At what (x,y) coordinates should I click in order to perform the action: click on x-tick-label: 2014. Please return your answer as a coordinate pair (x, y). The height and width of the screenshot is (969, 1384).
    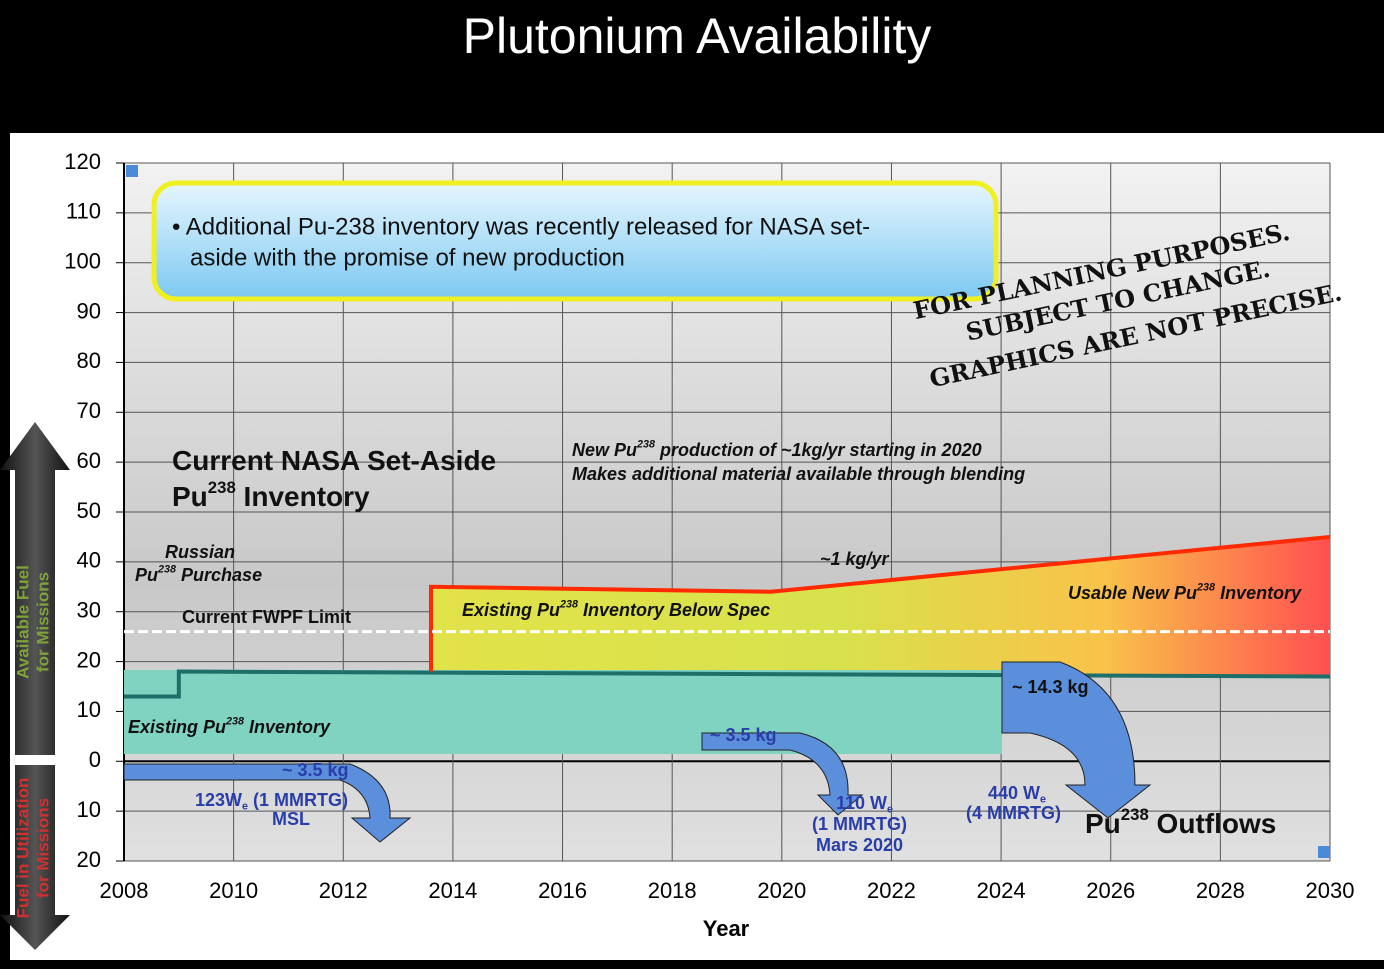
    Looking at the image, I should click on (452, 890).